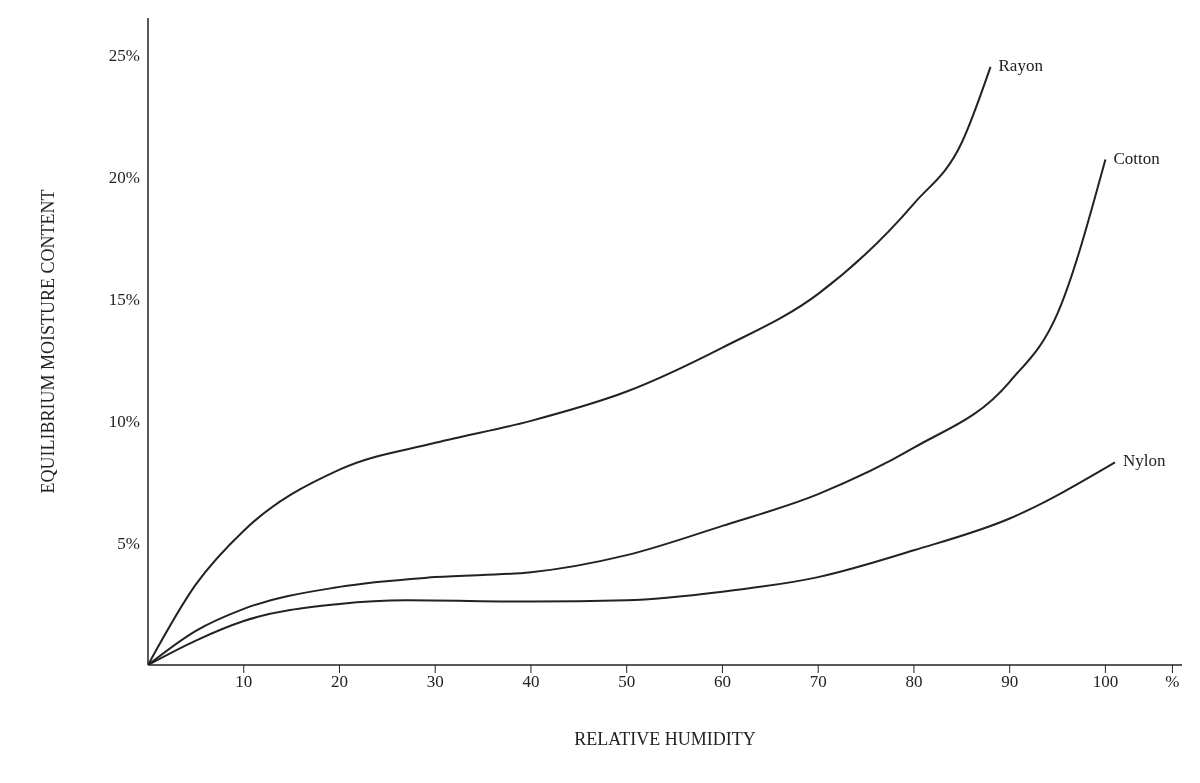 Image resolution: width=1200 pixels, height=783 pixels. I want to click on x-tick-label: 60, so click(722, 682).